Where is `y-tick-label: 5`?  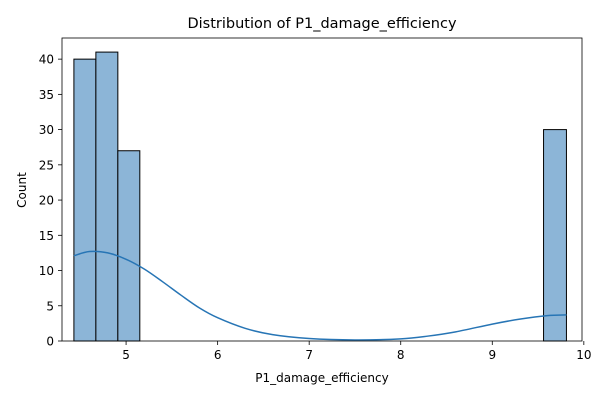
y-tick-label: 5 is located at coordinates (50, 306).